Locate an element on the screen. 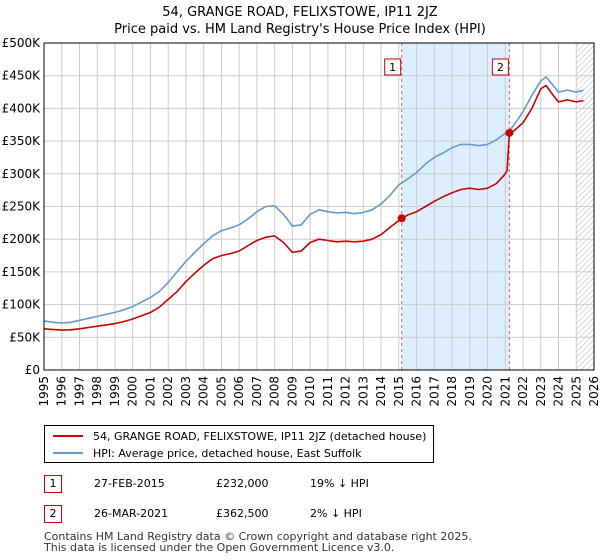 This screenshot has height=560, width=600. x-tick-label: 1995 is located at coordinates (44, 391).